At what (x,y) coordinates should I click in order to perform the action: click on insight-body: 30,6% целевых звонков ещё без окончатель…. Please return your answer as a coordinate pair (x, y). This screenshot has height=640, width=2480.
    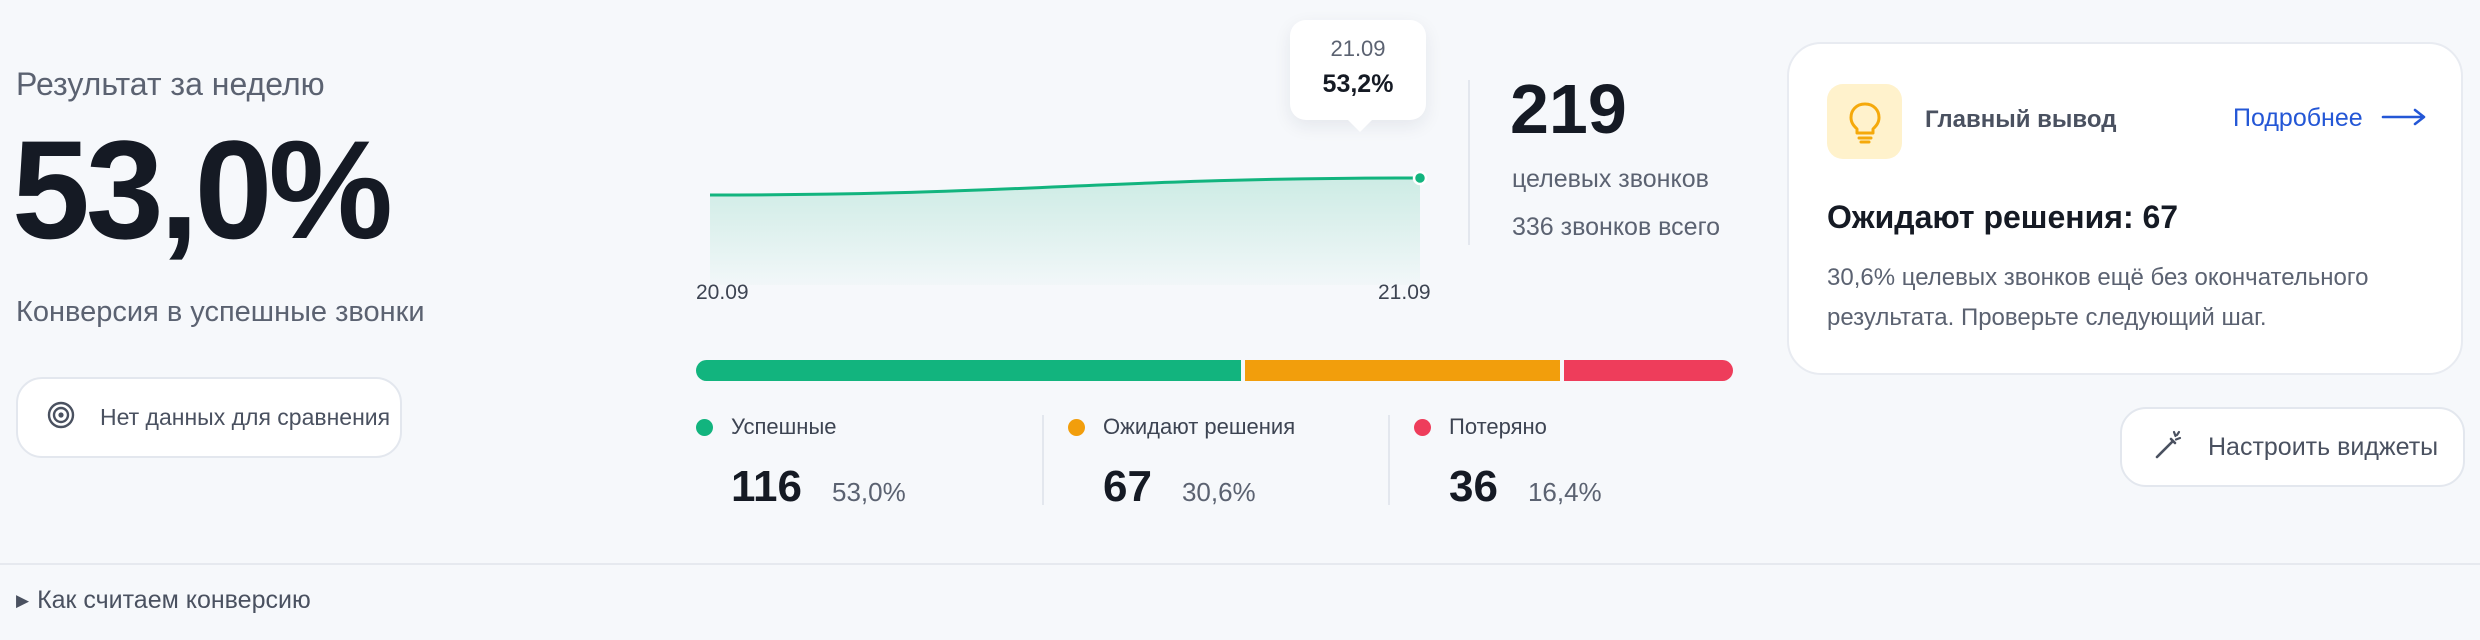
    Looking at the image, I should click on (2098, 297).